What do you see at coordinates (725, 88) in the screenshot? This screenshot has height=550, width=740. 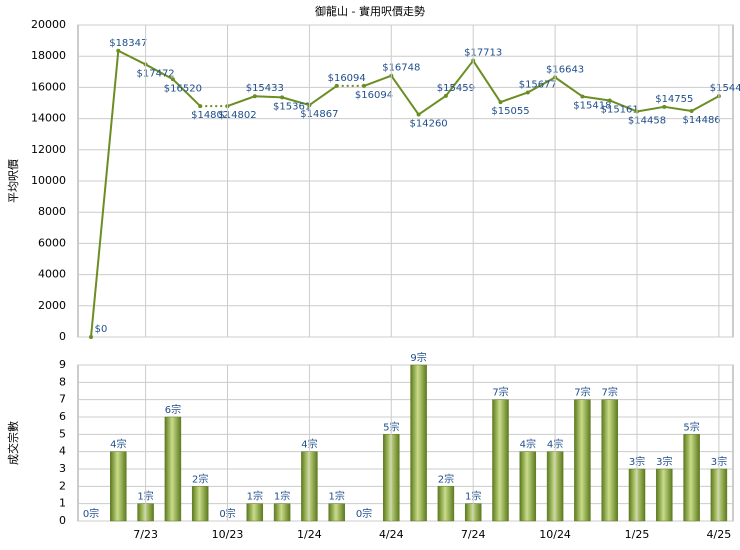 I see `value-label: $15442` at bounding box center [725, 88].